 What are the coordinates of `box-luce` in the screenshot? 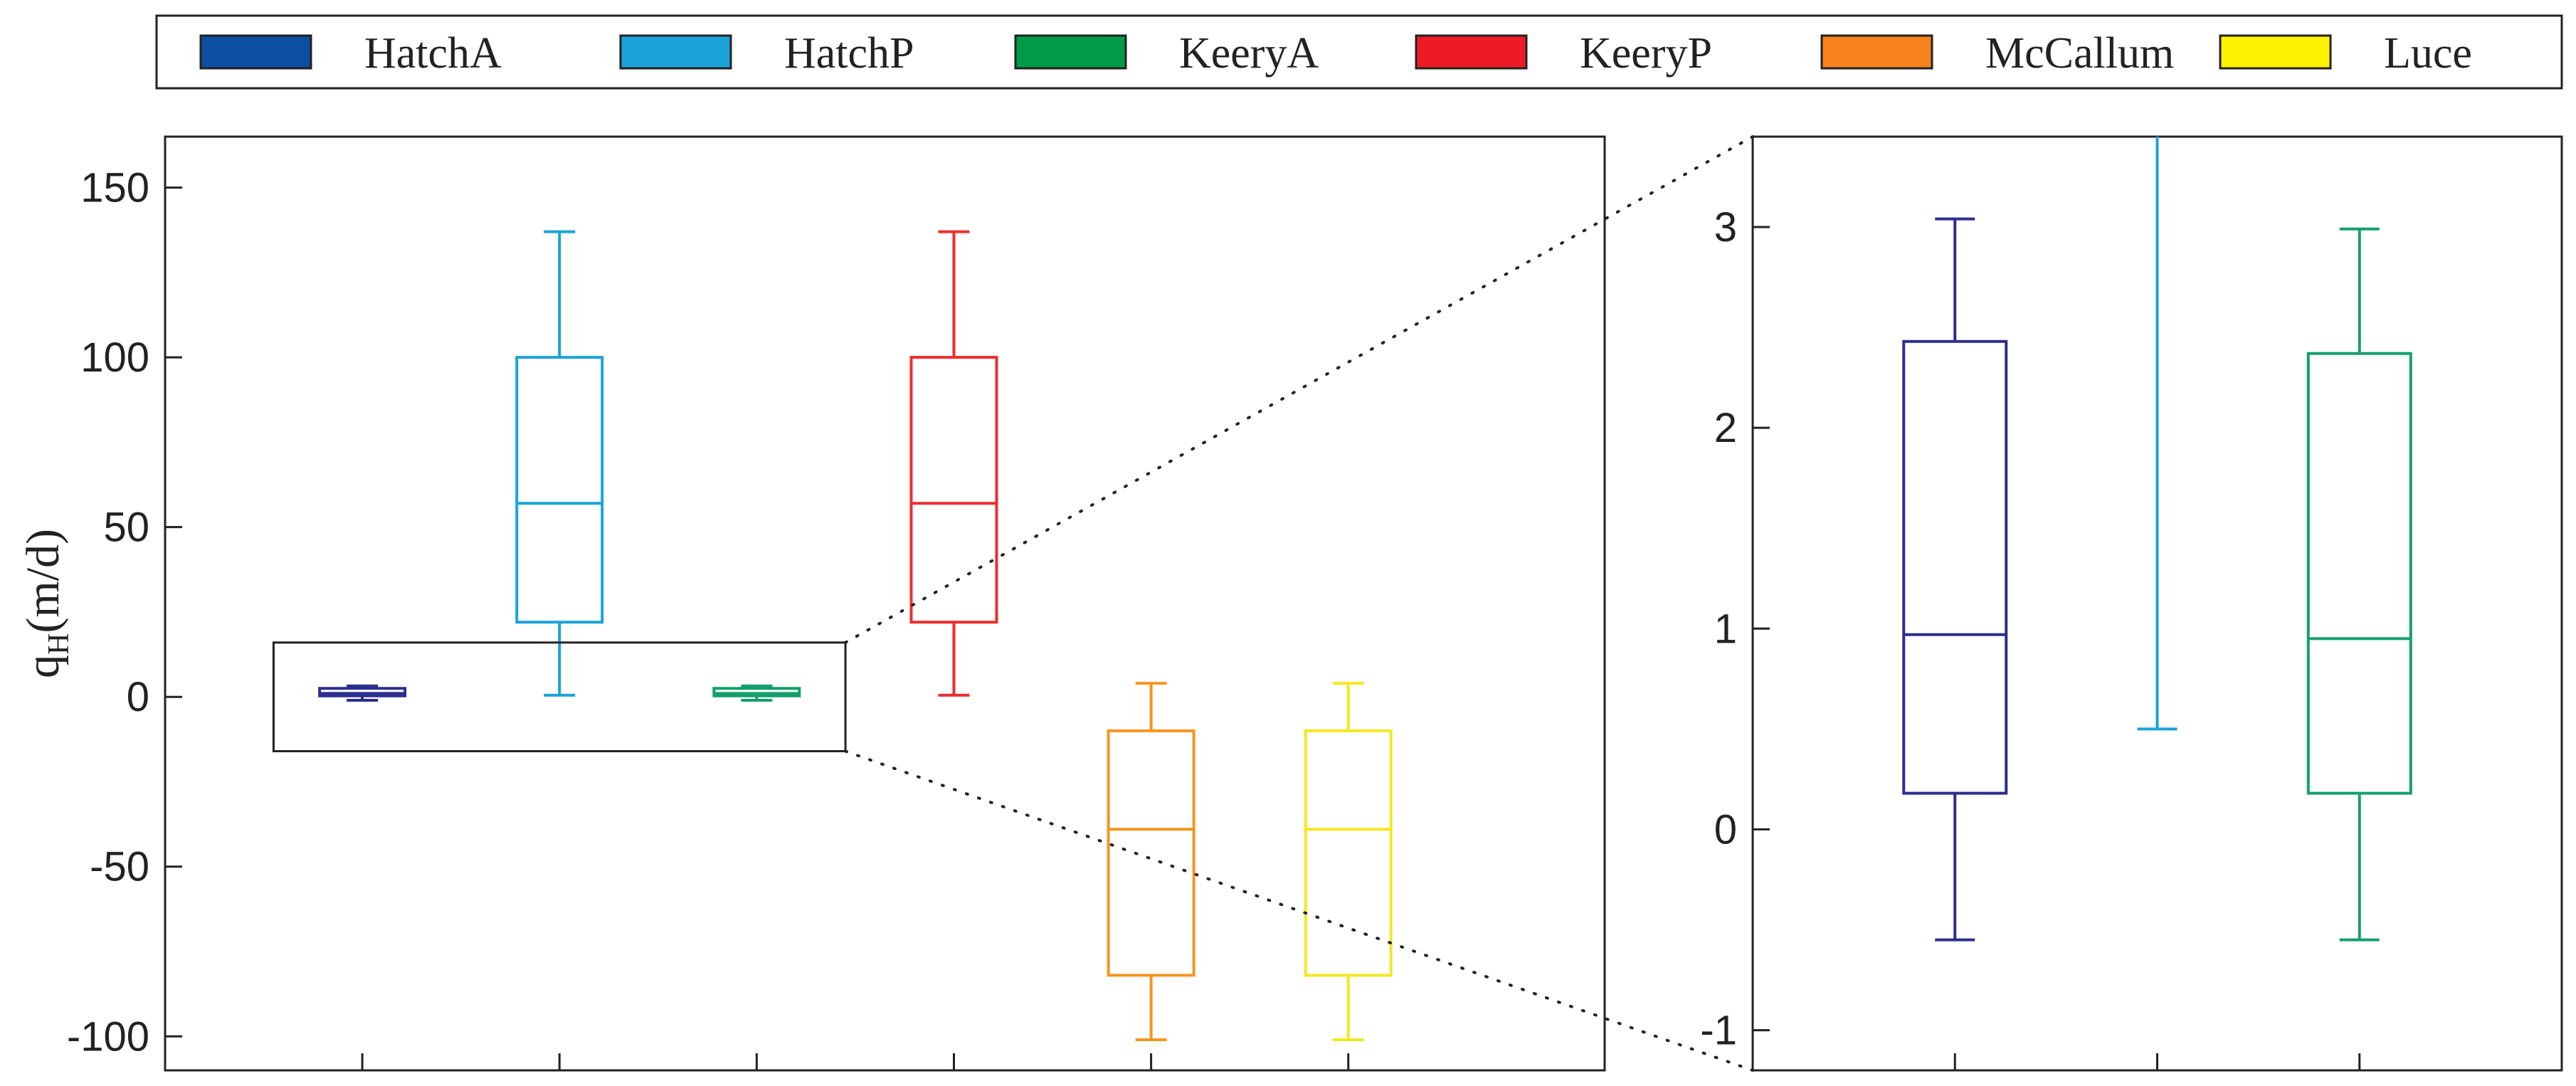 It's located at (1348, 862).